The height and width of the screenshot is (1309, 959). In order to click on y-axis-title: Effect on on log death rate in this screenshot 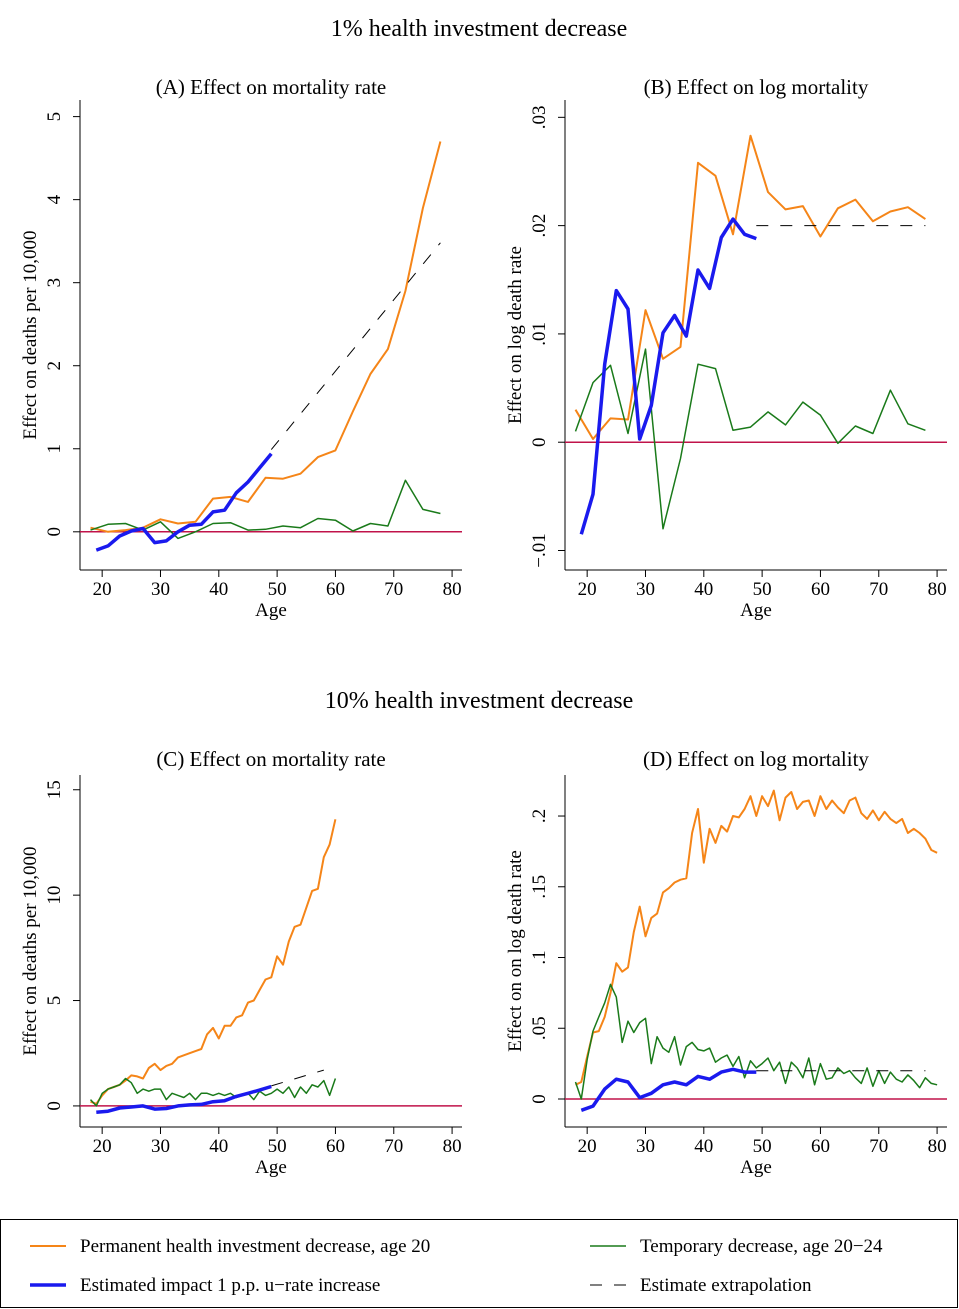, I will do `click(515, 951)`.